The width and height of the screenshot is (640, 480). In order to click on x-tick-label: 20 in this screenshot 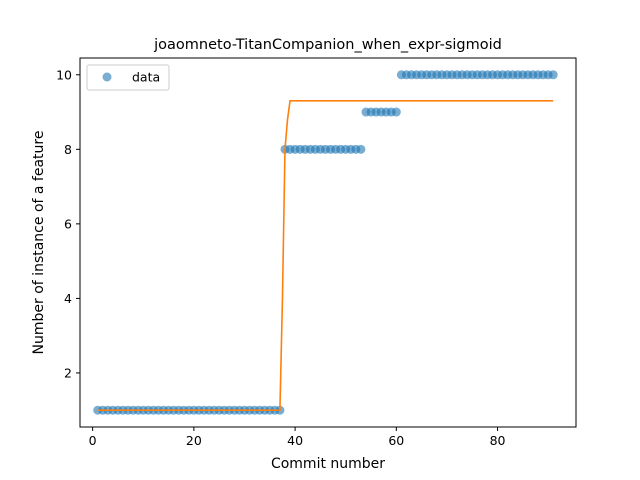, I will do `click(194, 440)`.